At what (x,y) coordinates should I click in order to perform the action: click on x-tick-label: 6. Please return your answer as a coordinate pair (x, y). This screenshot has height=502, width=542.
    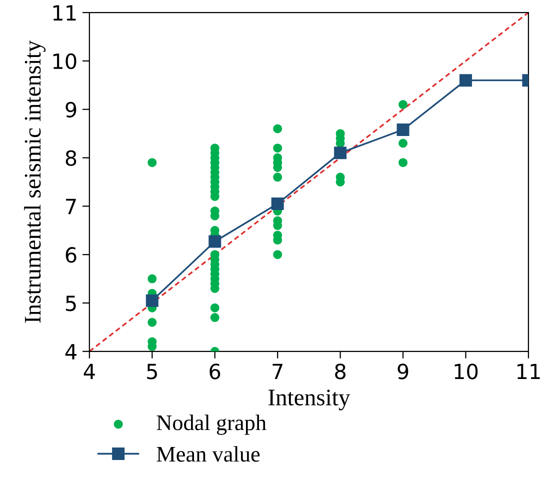
    Looking at the image, I should click on (215, 372).